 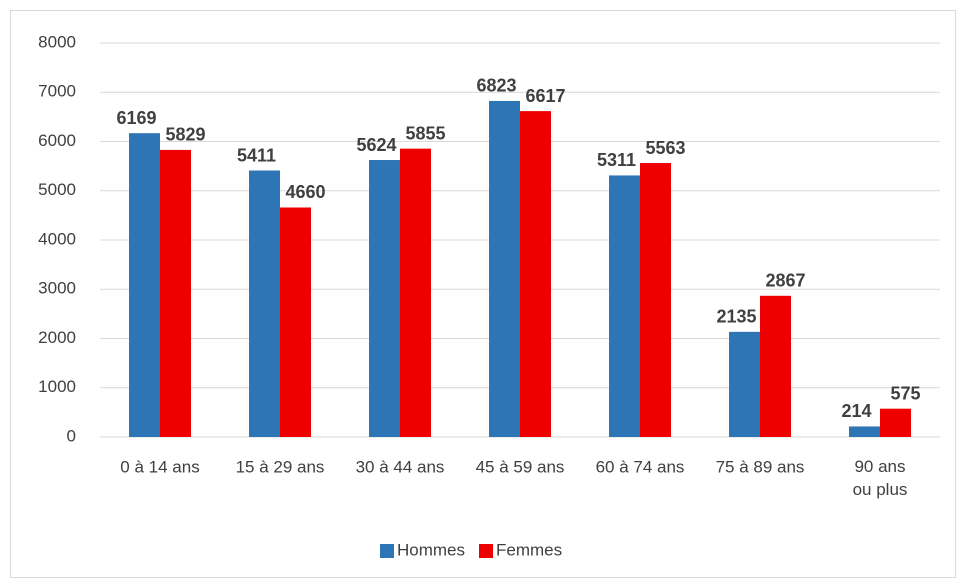 What do you see at coordinates (520, 466) in the screenshot?
I see `x-tick-label: 45 à 59 ans` at bounding box center [520, 466].